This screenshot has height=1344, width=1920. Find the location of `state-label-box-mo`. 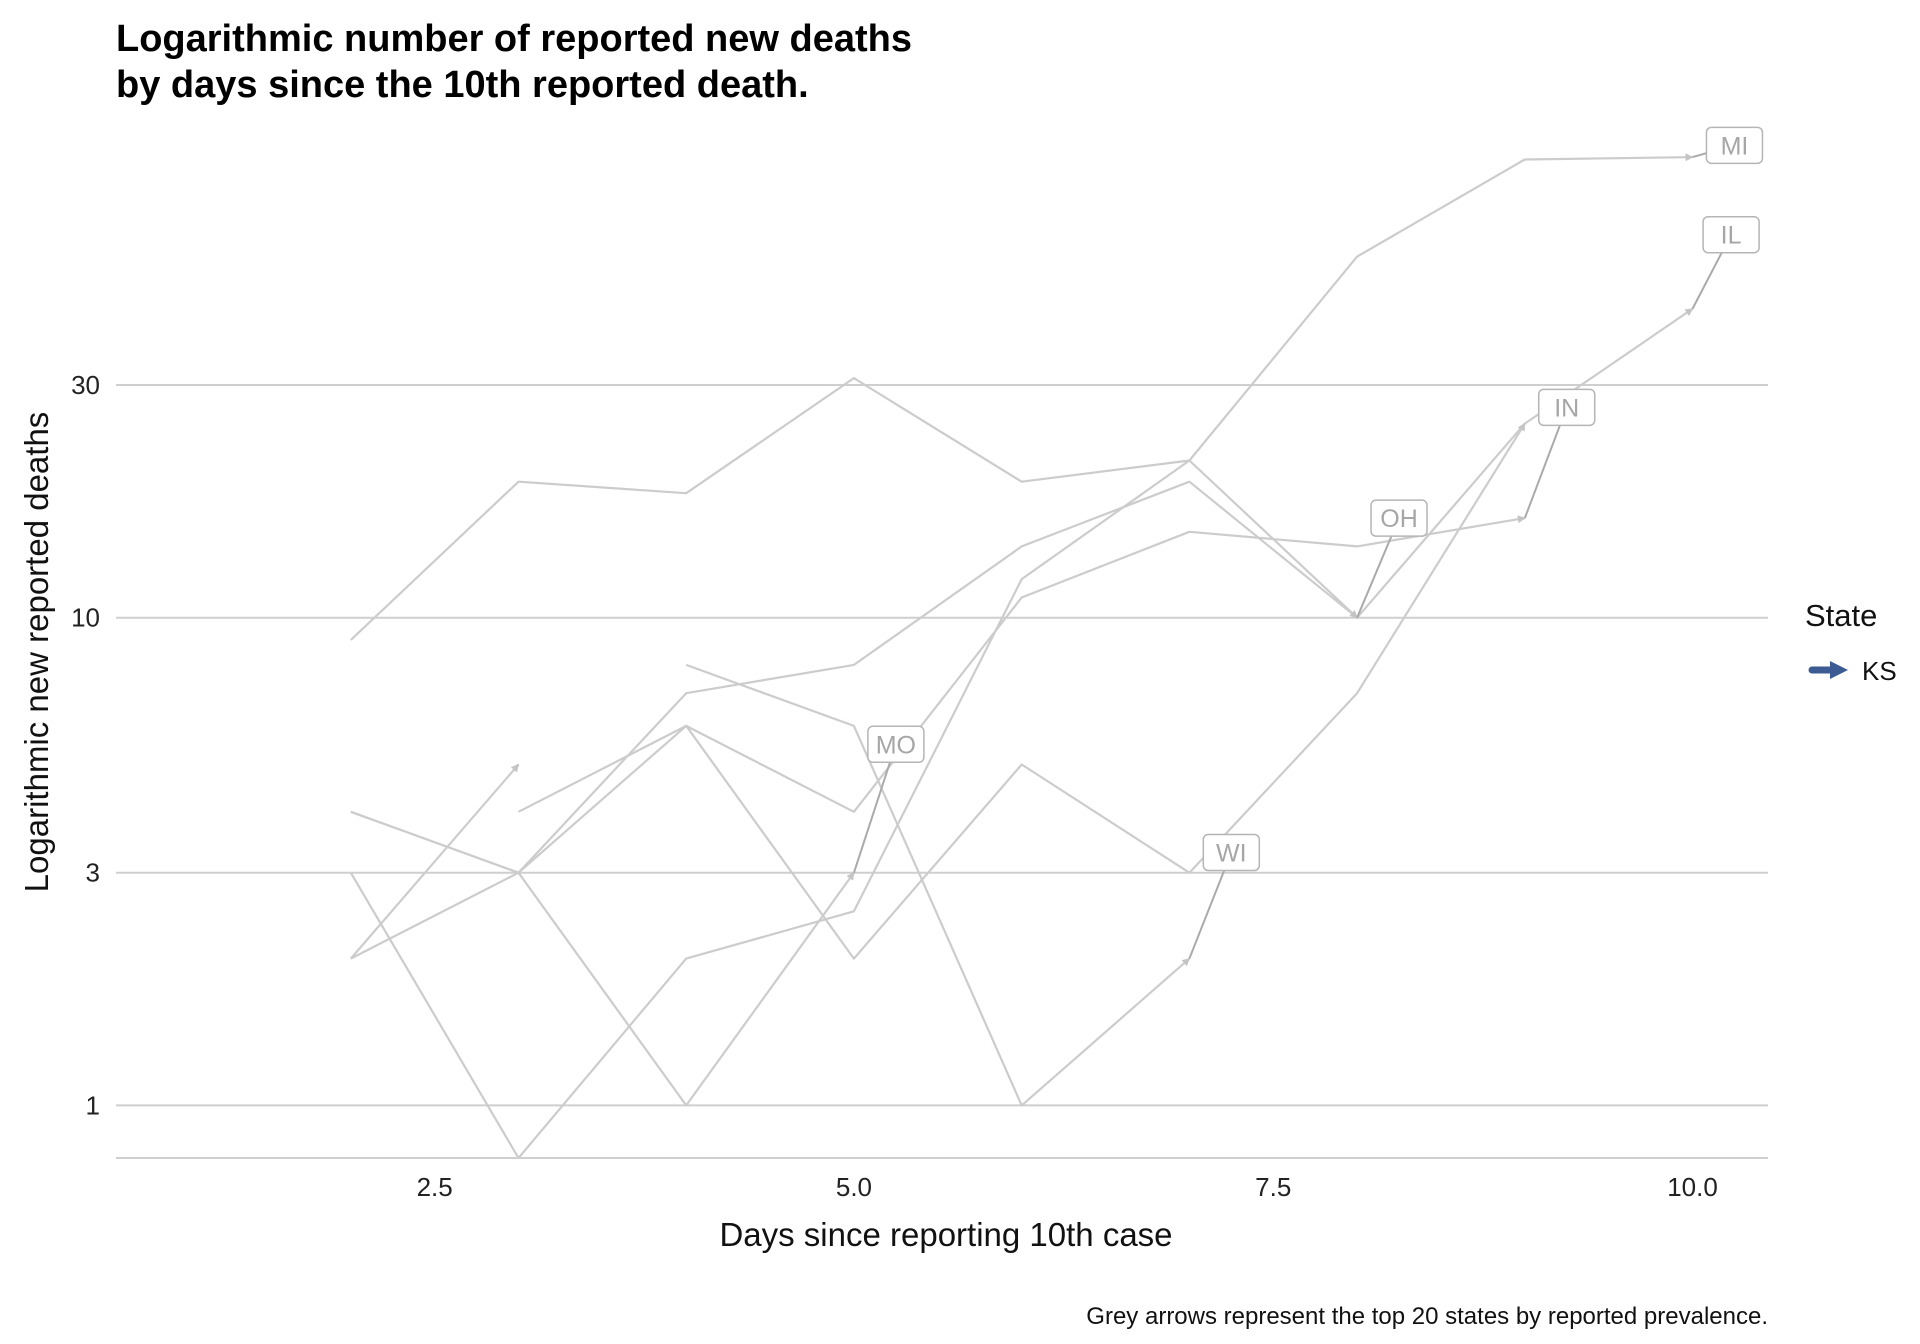

state-label-box-mo is located at coordinates (896, 744).